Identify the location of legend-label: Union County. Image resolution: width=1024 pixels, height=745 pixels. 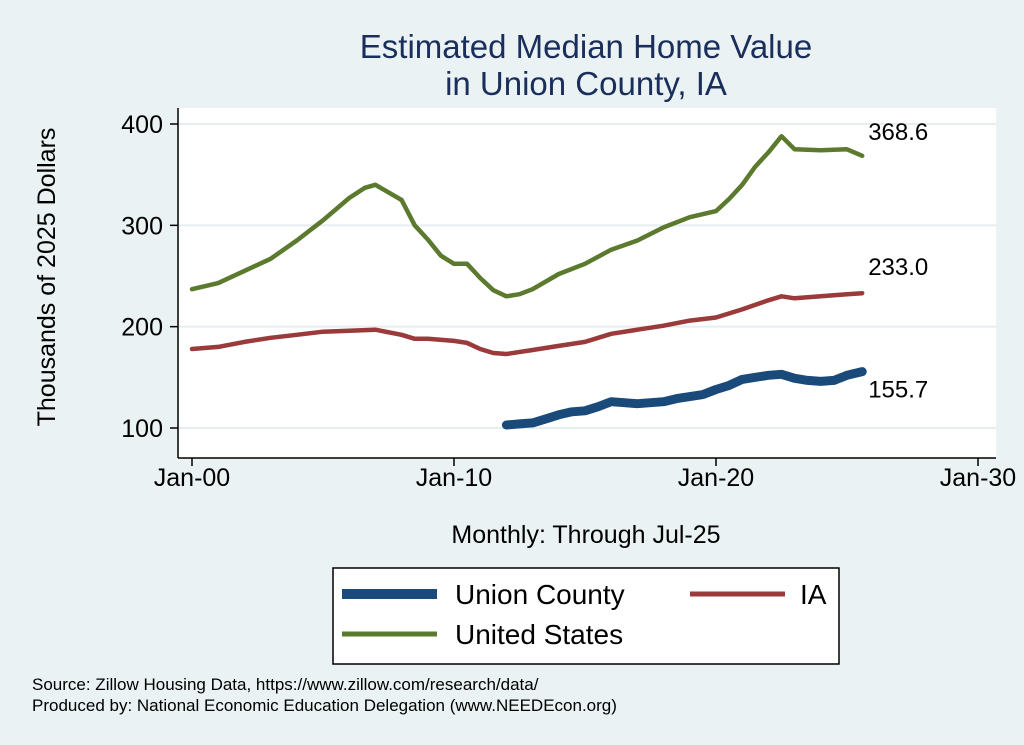
(540, 594).